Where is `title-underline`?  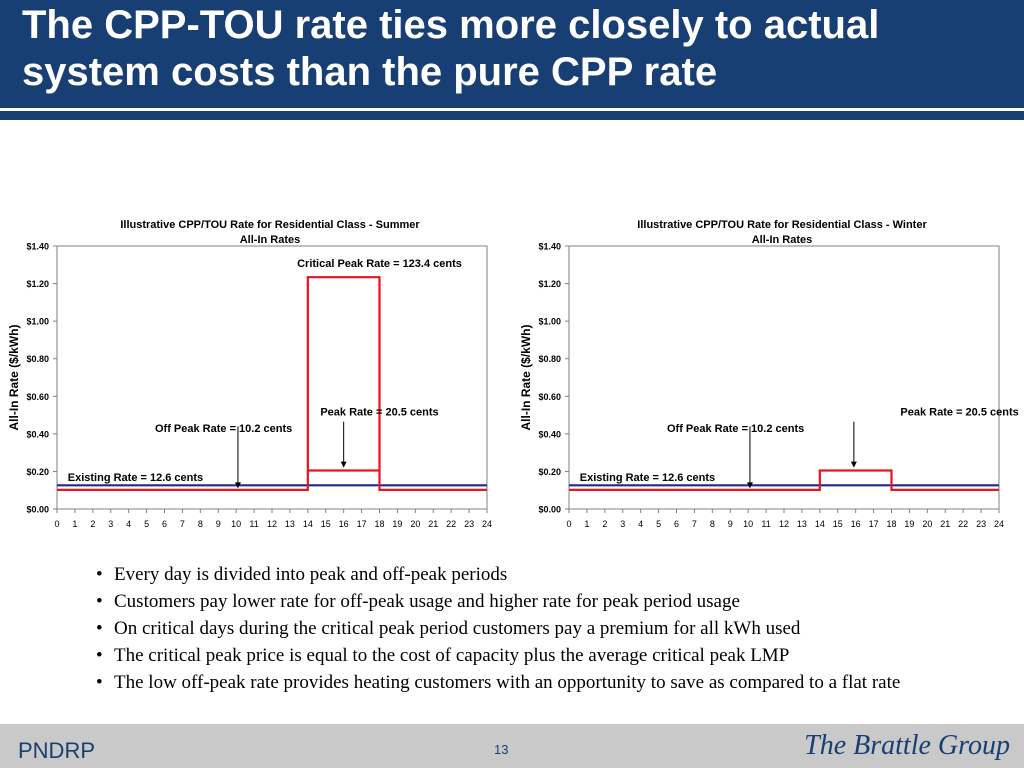 title-underline is located at coordinates (512, 115).